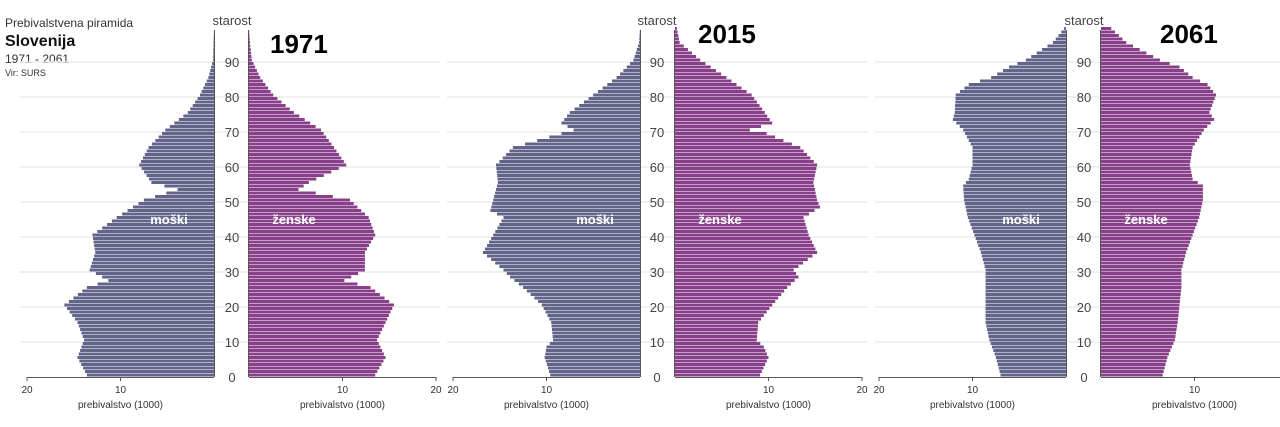 This screenshot has height=427, width=1280. What do you see at coordinates (232, 62) in the screenshot?
I see `age-tick-label: 90` at bounding box center [232, 62].